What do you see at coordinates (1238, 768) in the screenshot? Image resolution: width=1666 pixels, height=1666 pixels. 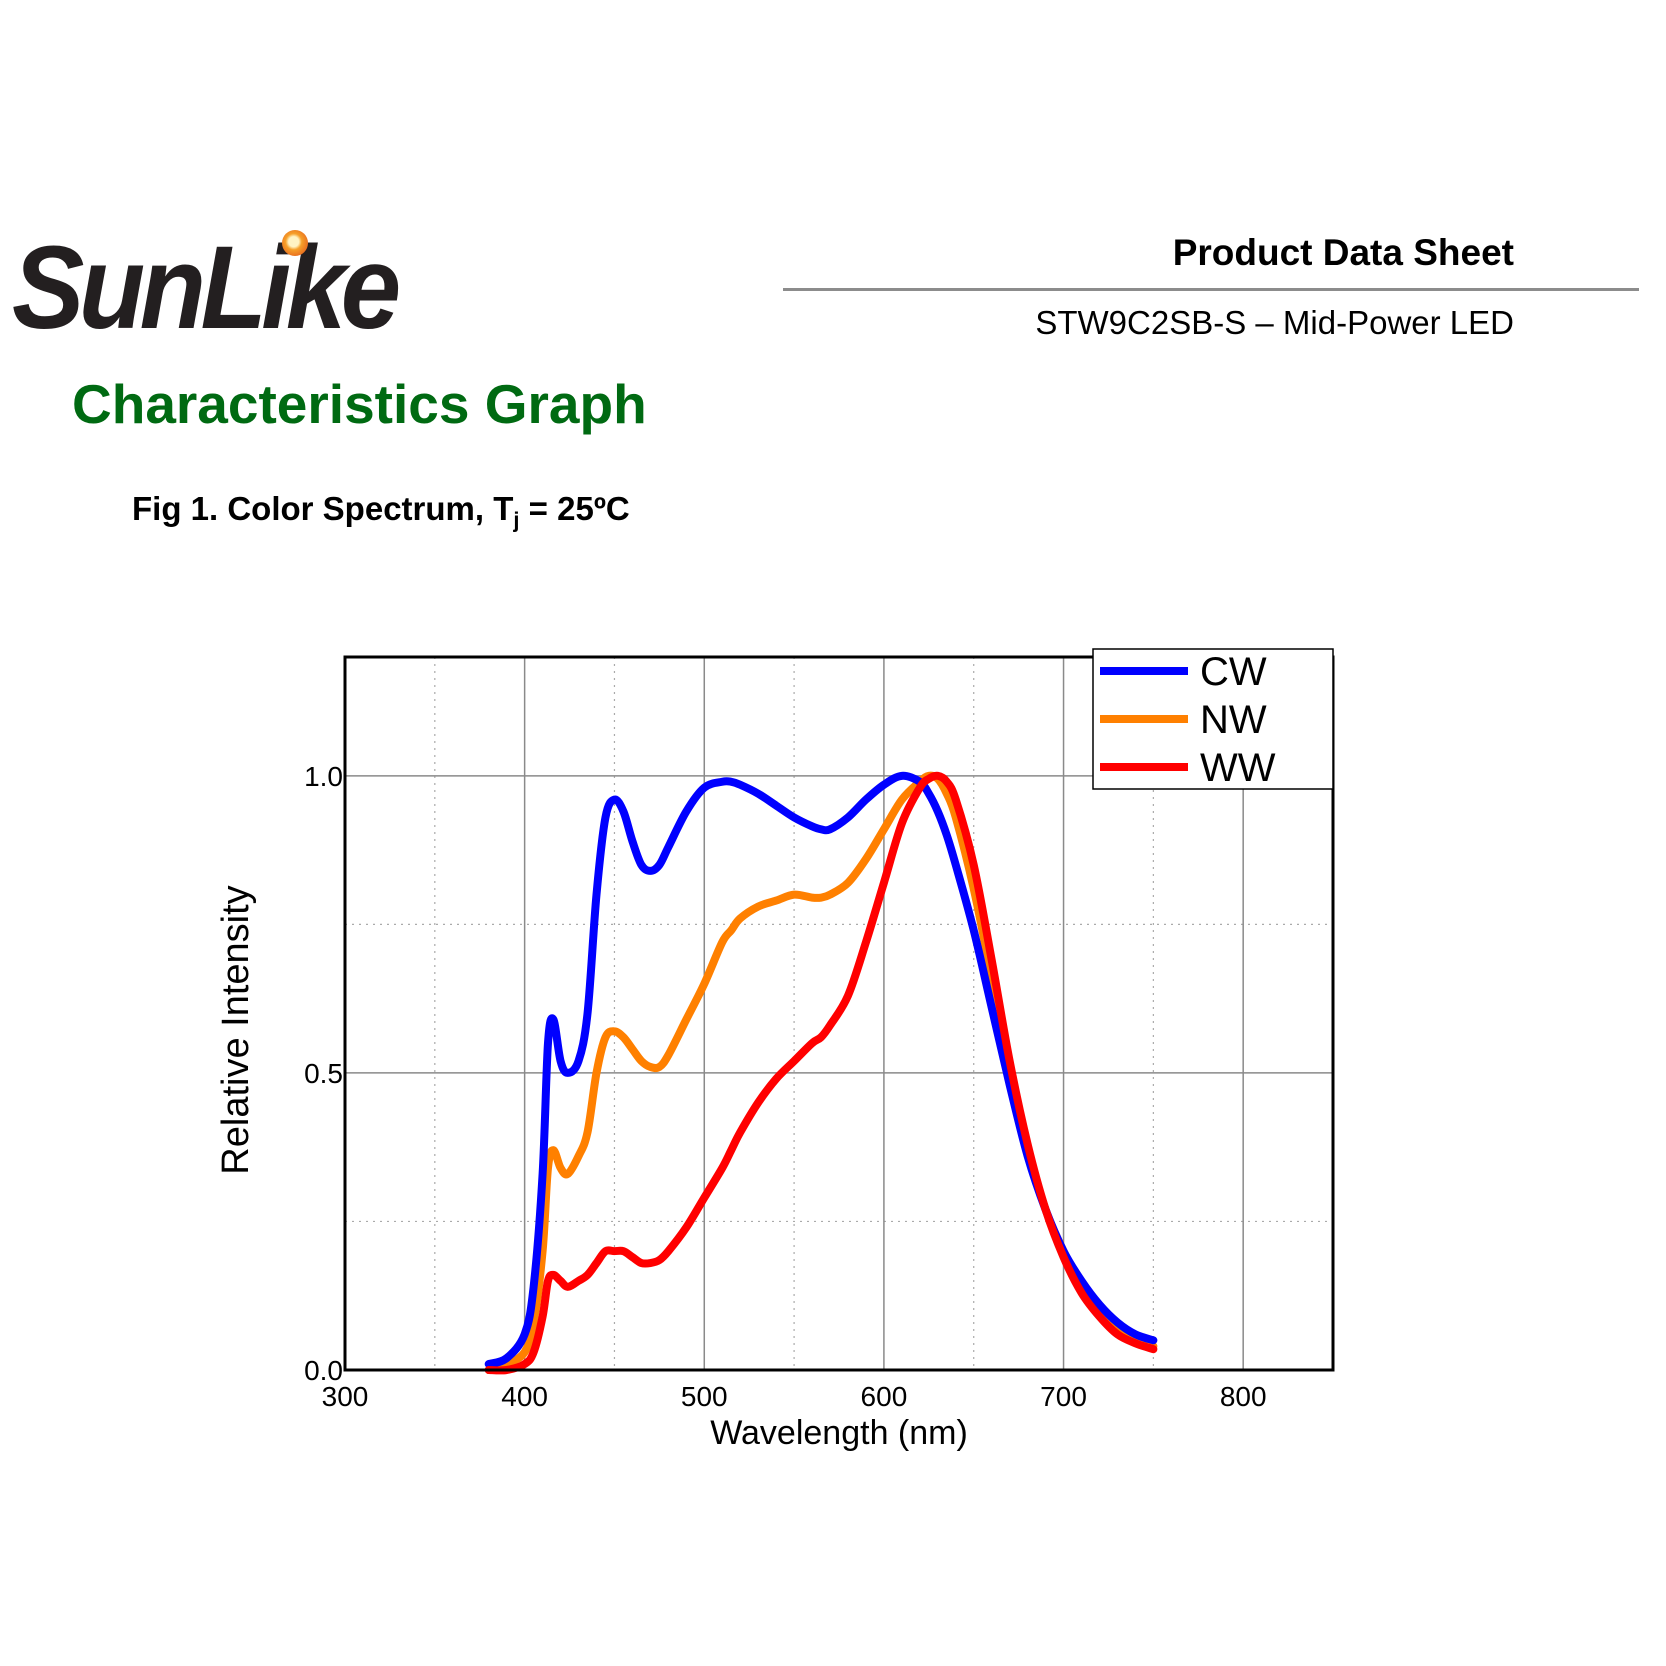 I see `legend-label-ww: WW` at bounding box center [1238, 768].